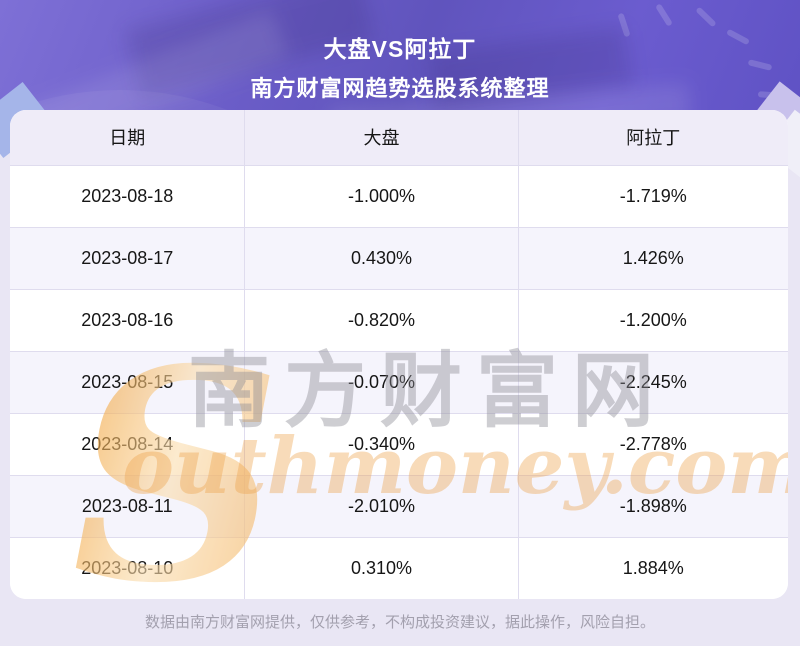  Describe the element at coordinates (653, 568) in the screenshot. I see `aladdin-value-cell: 1.884%` at that location.